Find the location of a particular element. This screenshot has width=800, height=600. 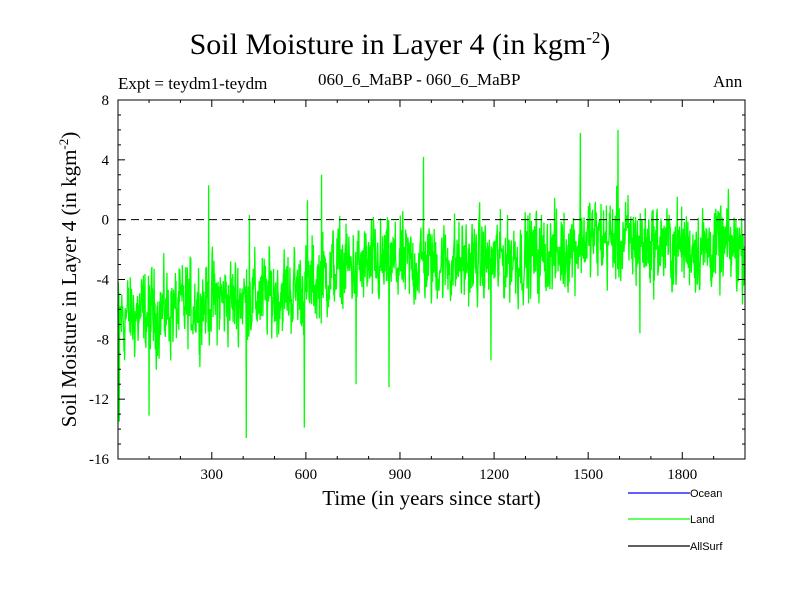

x-tick-label: 1800 is located at coordinates (682, 475).